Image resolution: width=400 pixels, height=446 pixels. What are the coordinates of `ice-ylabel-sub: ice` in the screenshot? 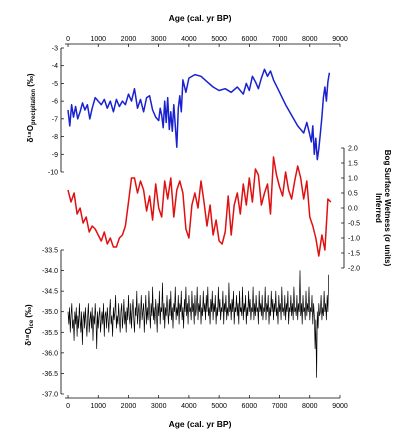 It's located at (32, 323).